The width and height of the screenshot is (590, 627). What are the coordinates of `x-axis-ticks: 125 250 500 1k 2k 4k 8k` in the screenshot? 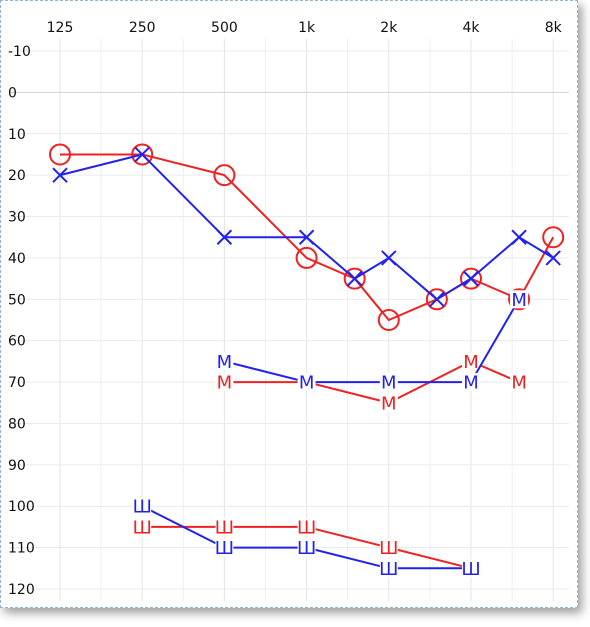 It's located at (305, 28).